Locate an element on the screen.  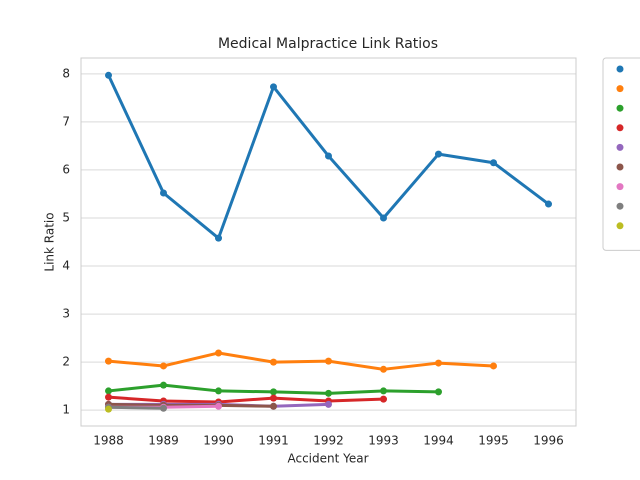
chart-title: Medical Malpractice Link Ratios is located at coordinates (328, 44).